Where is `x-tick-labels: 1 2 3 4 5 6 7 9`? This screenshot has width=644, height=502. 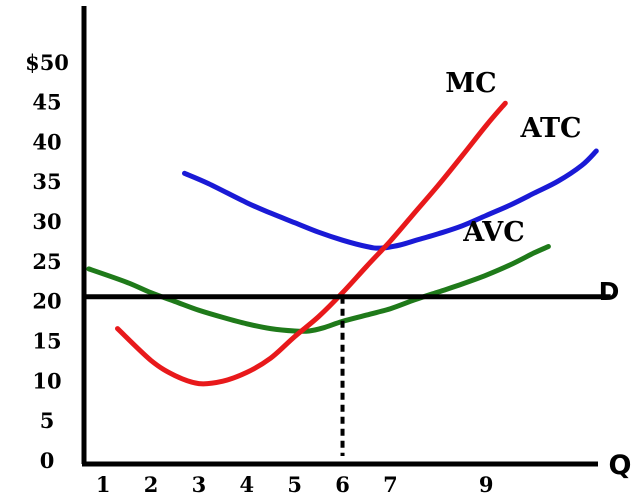
x-tick-labels: 1 2 3 4 5 6 7 9 is located at coordinates (295, 484).